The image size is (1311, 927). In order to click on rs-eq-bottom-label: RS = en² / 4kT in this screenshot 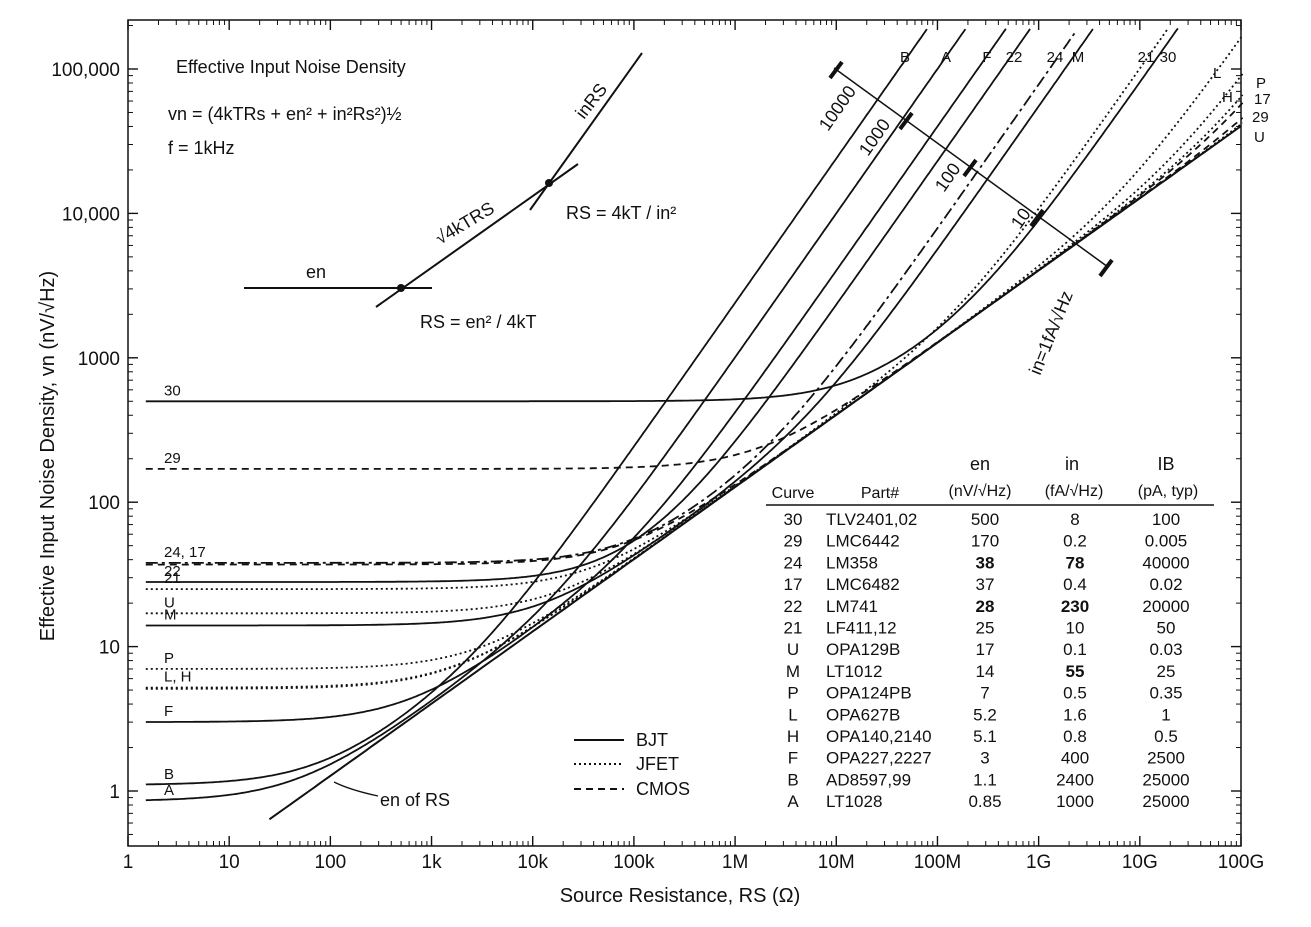, I will do `click(478, 322)`.